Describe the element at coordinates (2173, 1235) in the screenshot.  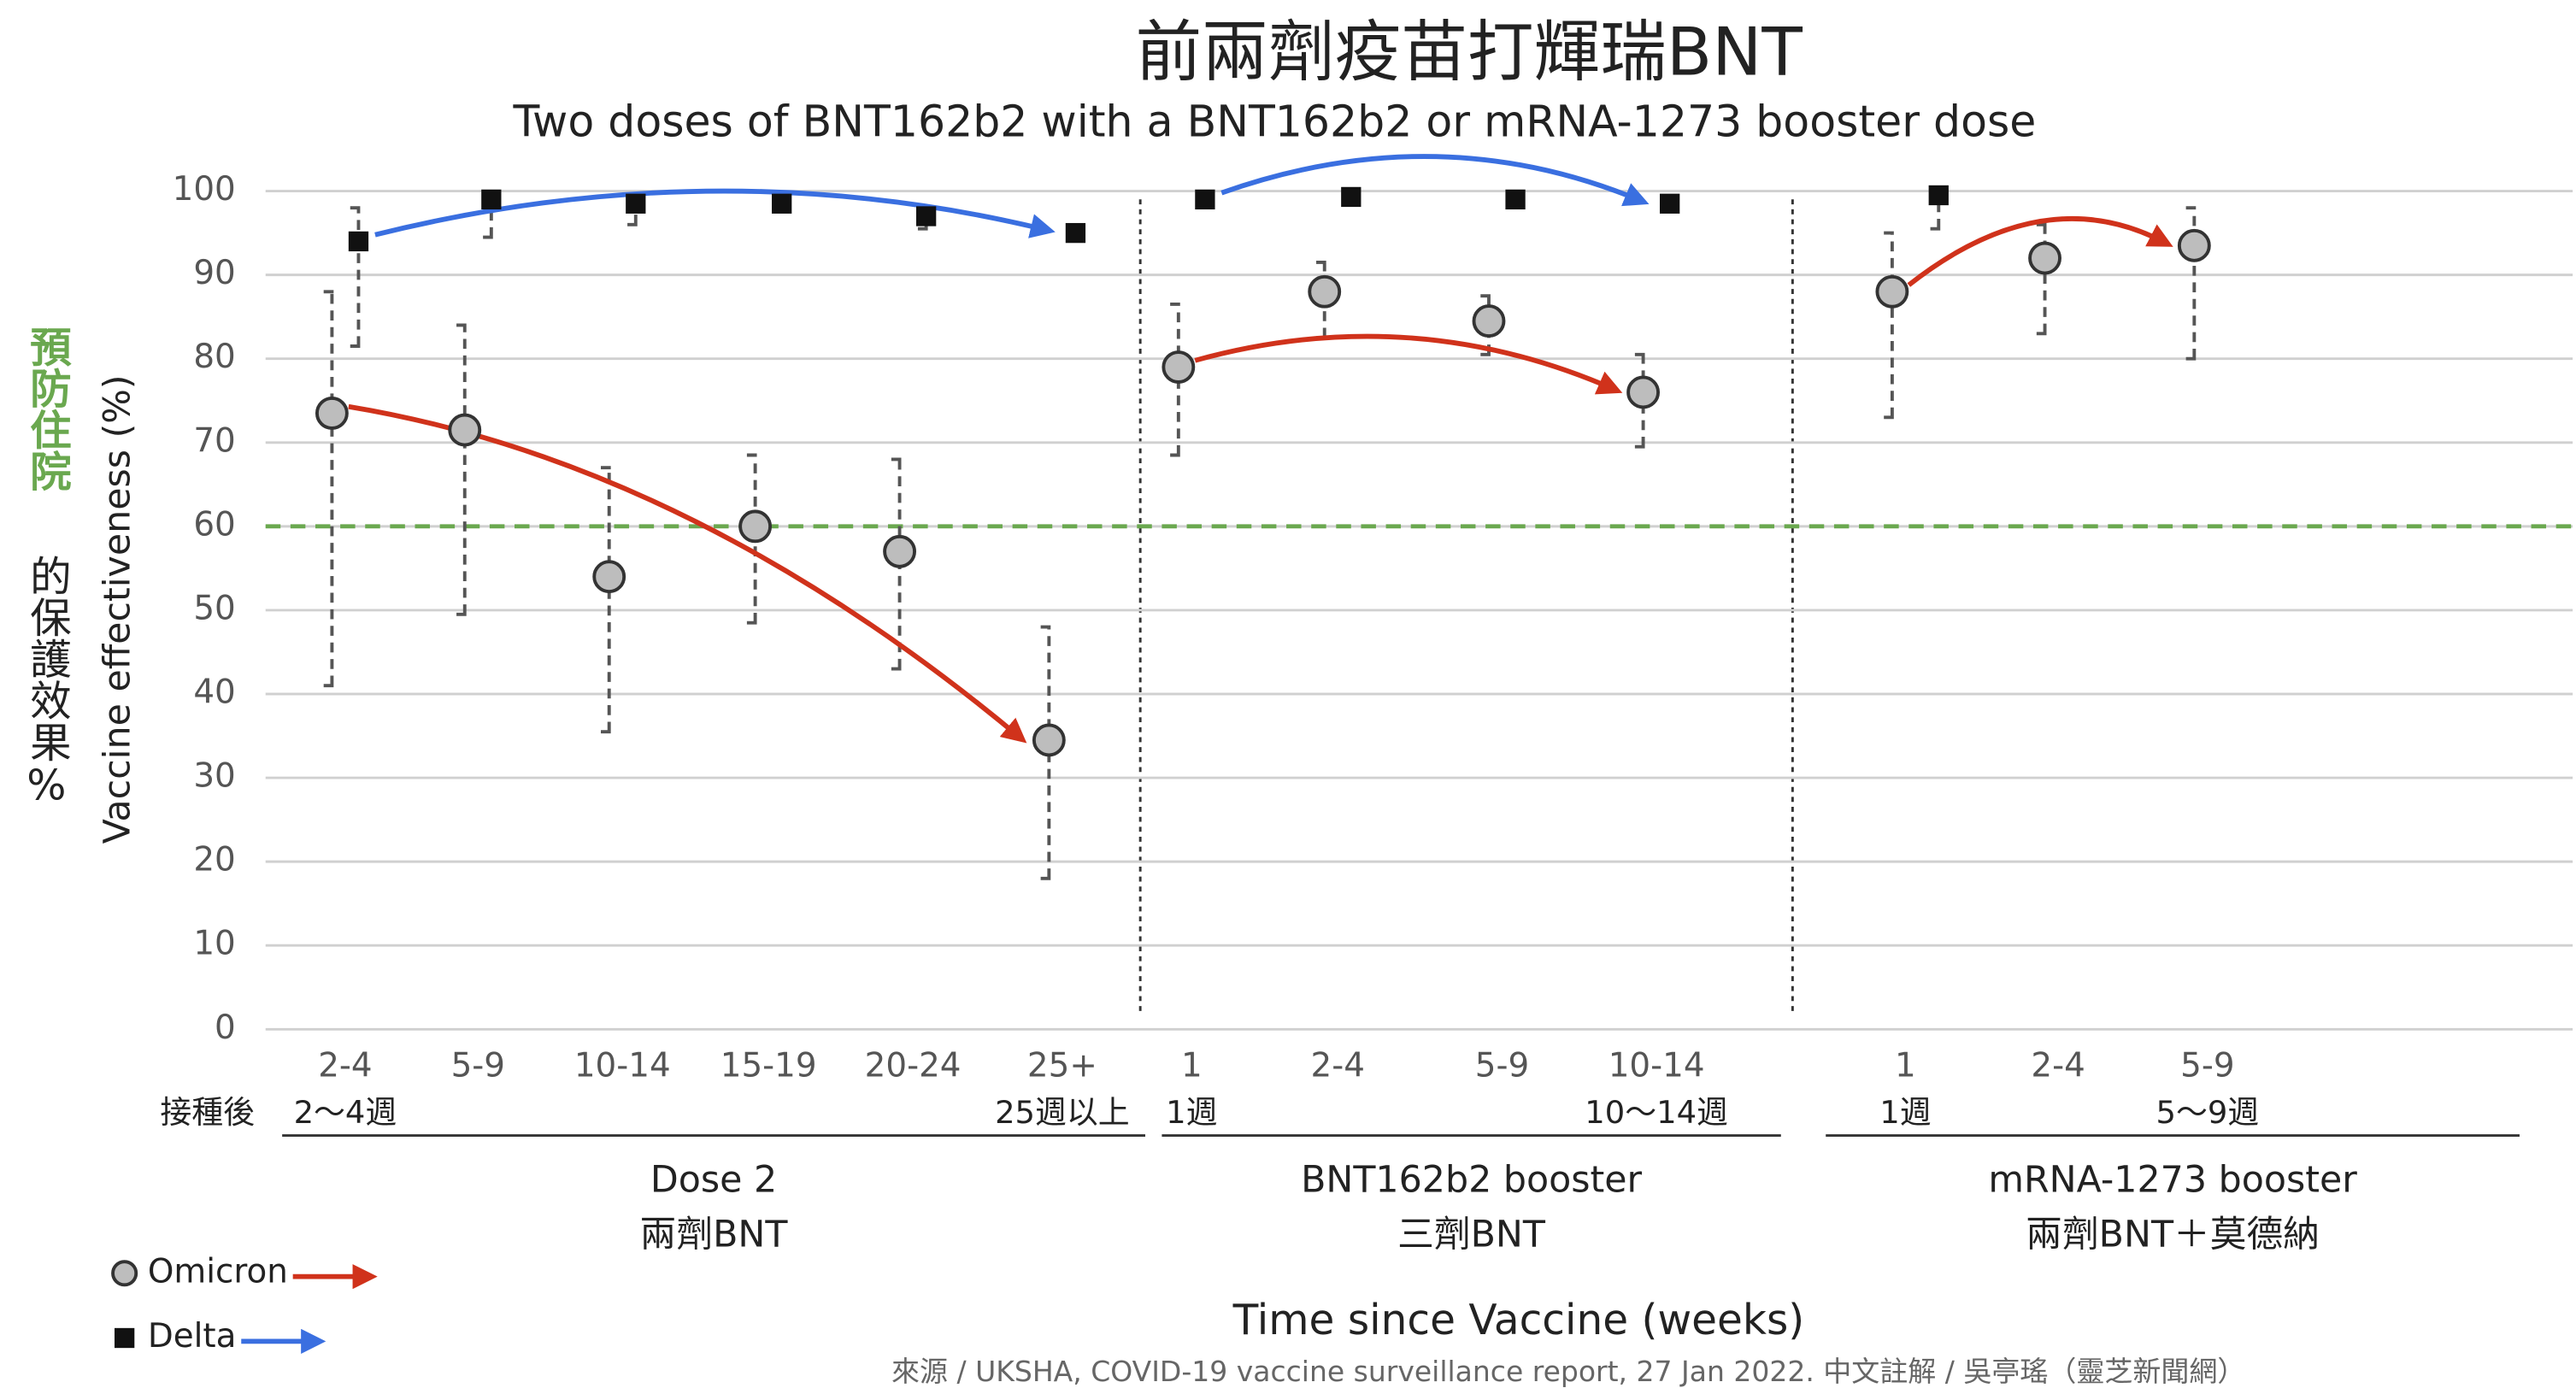
I see `group-name-zh: 兩劑BNT＋莫德納` at that location.